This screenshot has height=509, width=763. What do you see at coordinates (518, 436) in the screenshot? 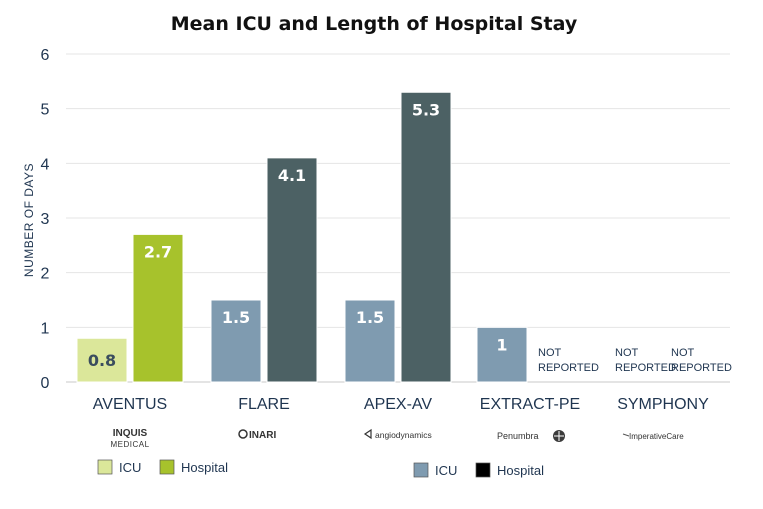
I see `svg-text: Penumbra` at bounding box center [518, 436].